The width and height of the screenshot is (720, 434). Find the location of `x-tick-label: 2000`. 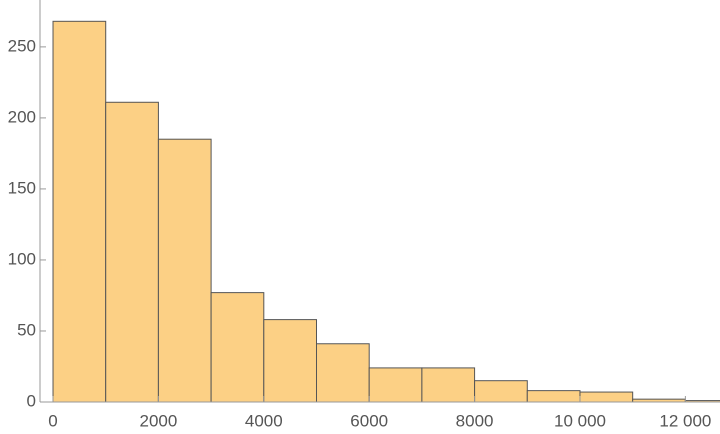

x-tick-label: 2000 is located at coordinates (158, 420).